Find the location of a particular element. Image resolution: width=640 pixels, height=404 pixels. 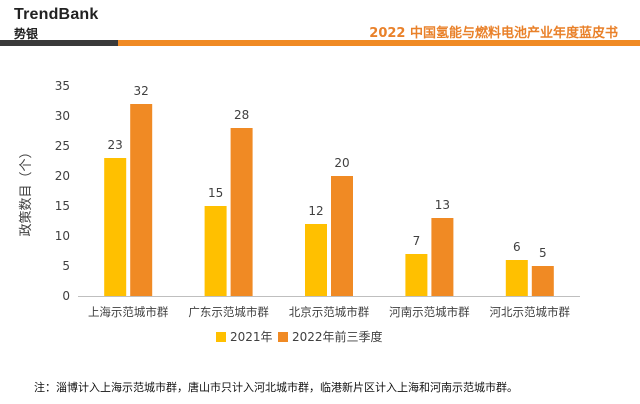

legend-label: 2021年 is located at coordinates (251, 337).